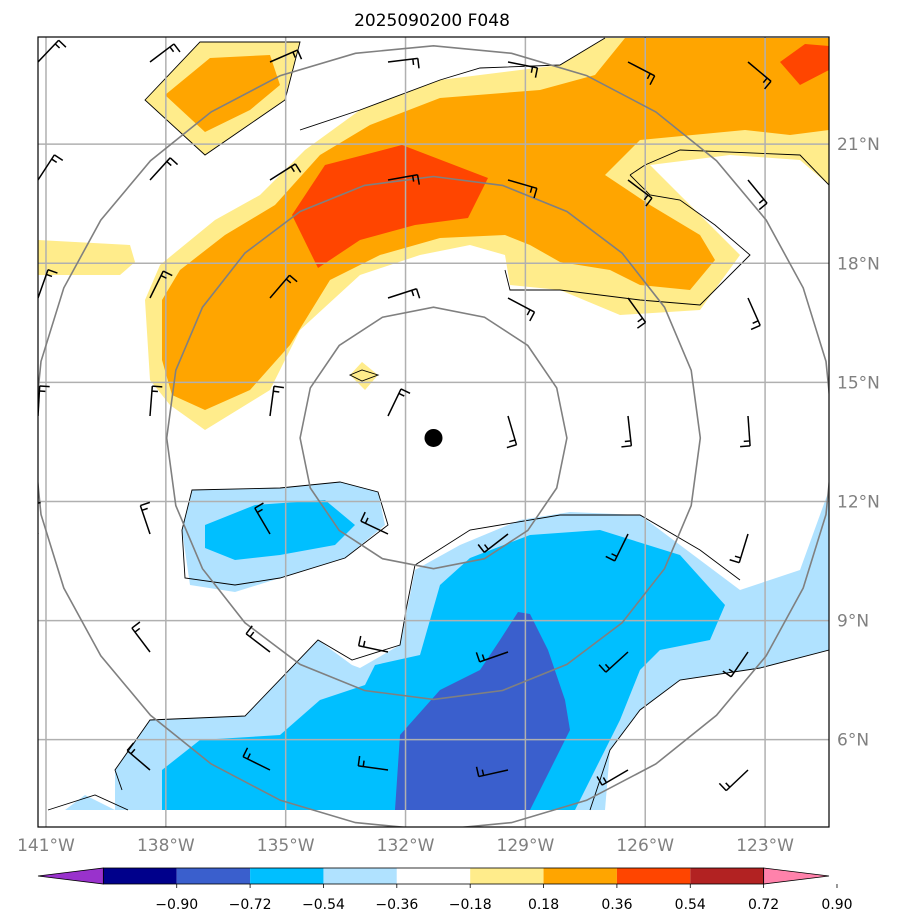 The width and height of the screenshot is (899, 924). Describe the element at coordinates (853, 741) in the screenshot. I see `lat-tick-label-0: 6°N` at that location.